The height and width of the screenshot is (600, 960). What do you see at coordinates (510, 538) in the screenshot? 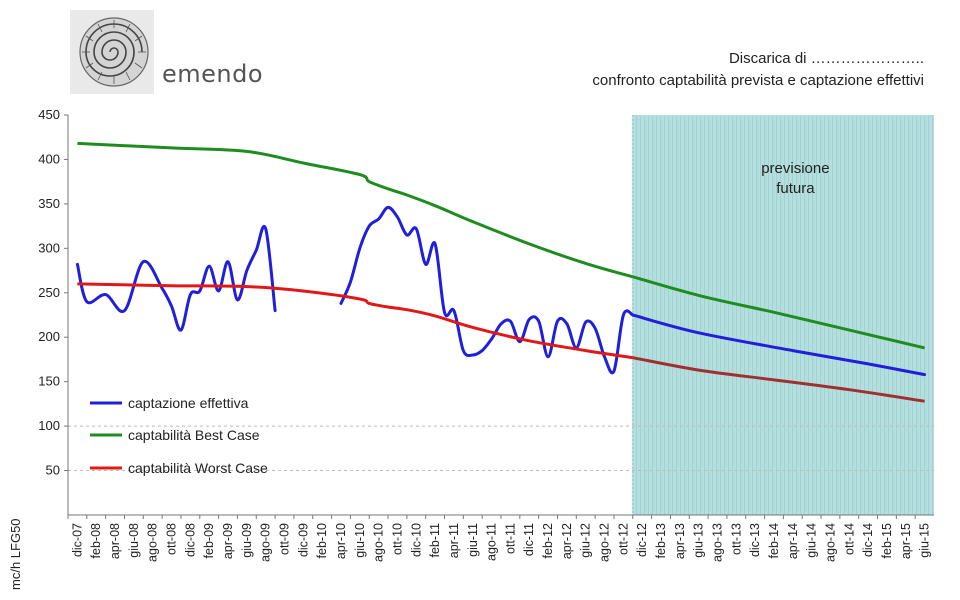
I see `x-tick-label: ott-11` at bounding box center [510, 538].